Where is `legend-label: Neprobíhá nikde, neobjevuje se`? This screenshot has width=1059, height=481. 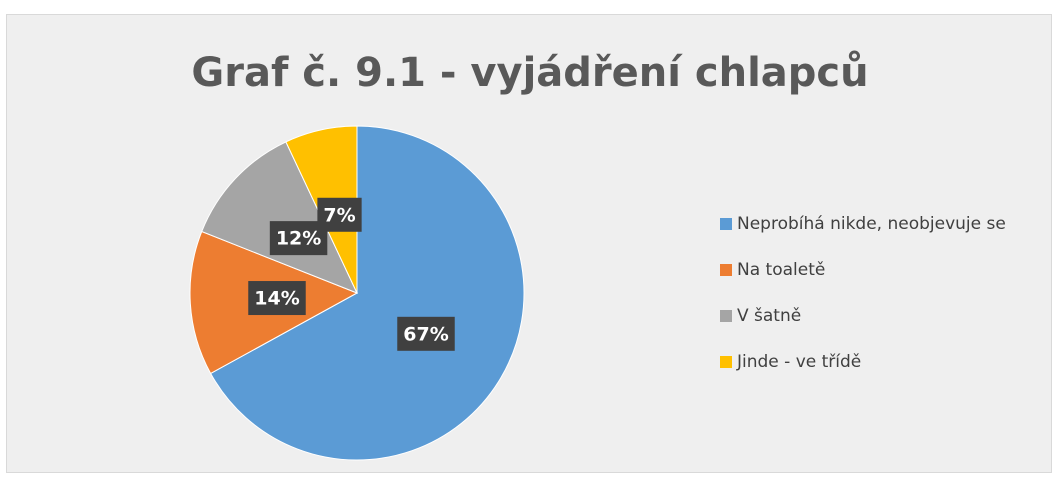 legend-label: Neprobíhá nikde, neobjevuje se is located at coordinates (871, 224).